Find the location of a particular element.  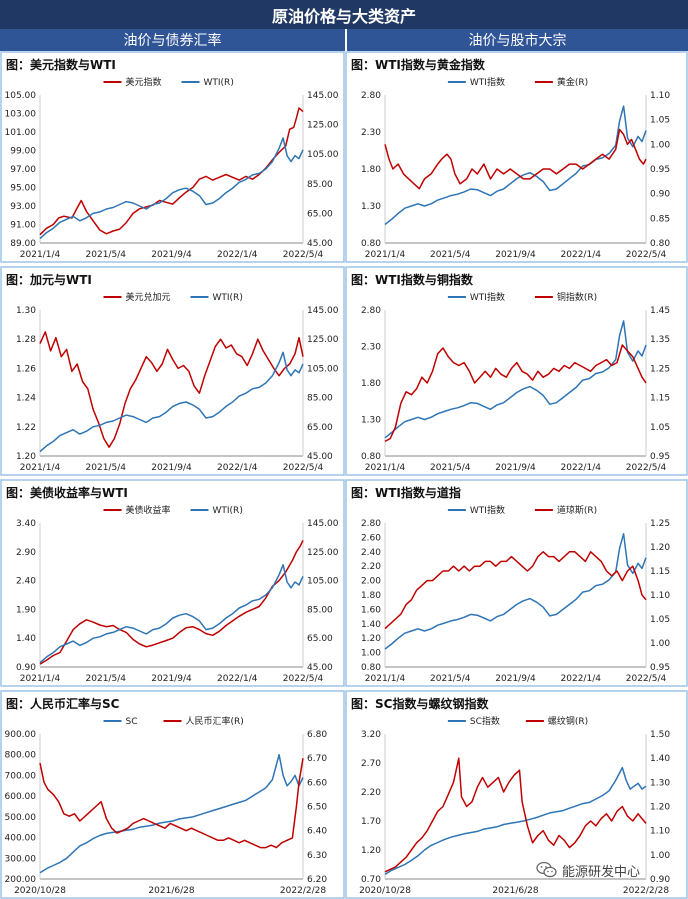

subheader-right: 油价与股市大宗 is located at coordinates (517, 40).